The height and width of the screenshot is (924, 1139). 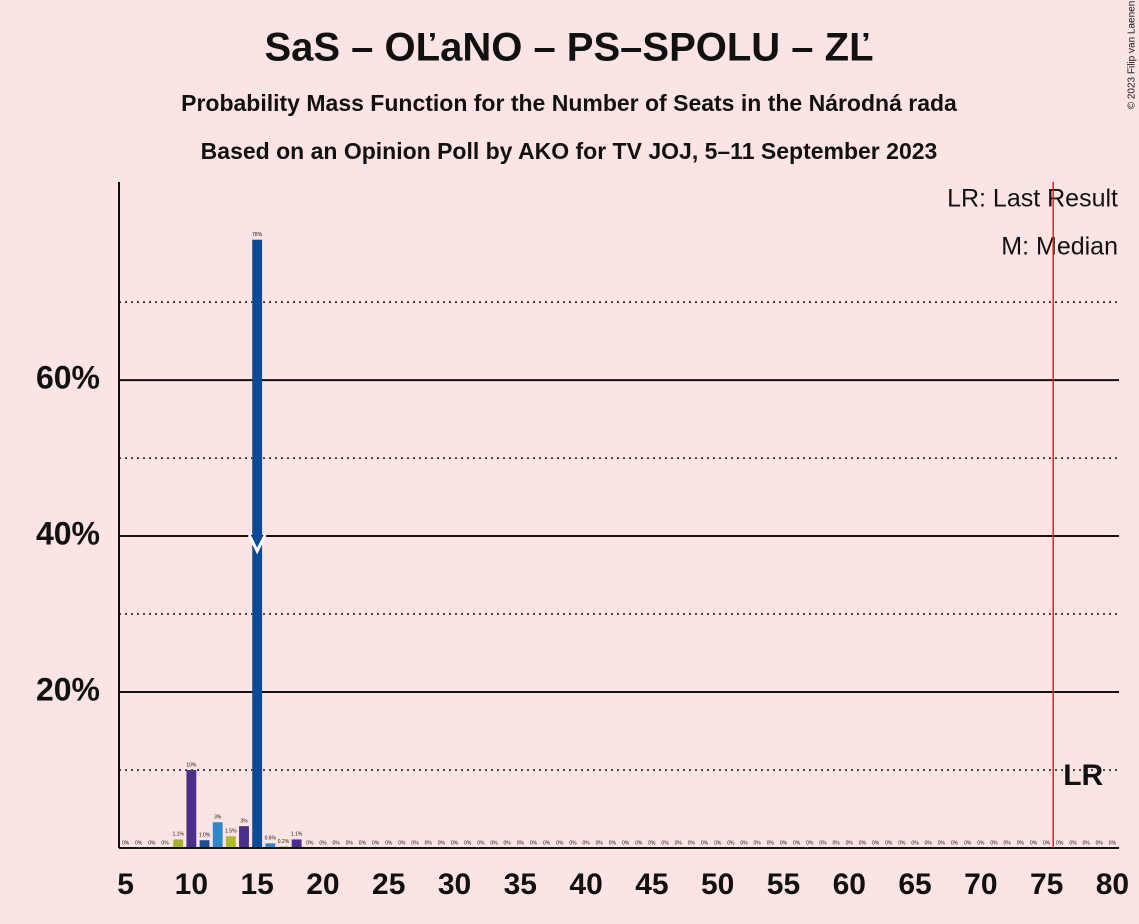 What do you see at coordinates (1059, 247) in the screenshot?
I see `legend-entry: M: Median` at bounding box center [1059, 247].